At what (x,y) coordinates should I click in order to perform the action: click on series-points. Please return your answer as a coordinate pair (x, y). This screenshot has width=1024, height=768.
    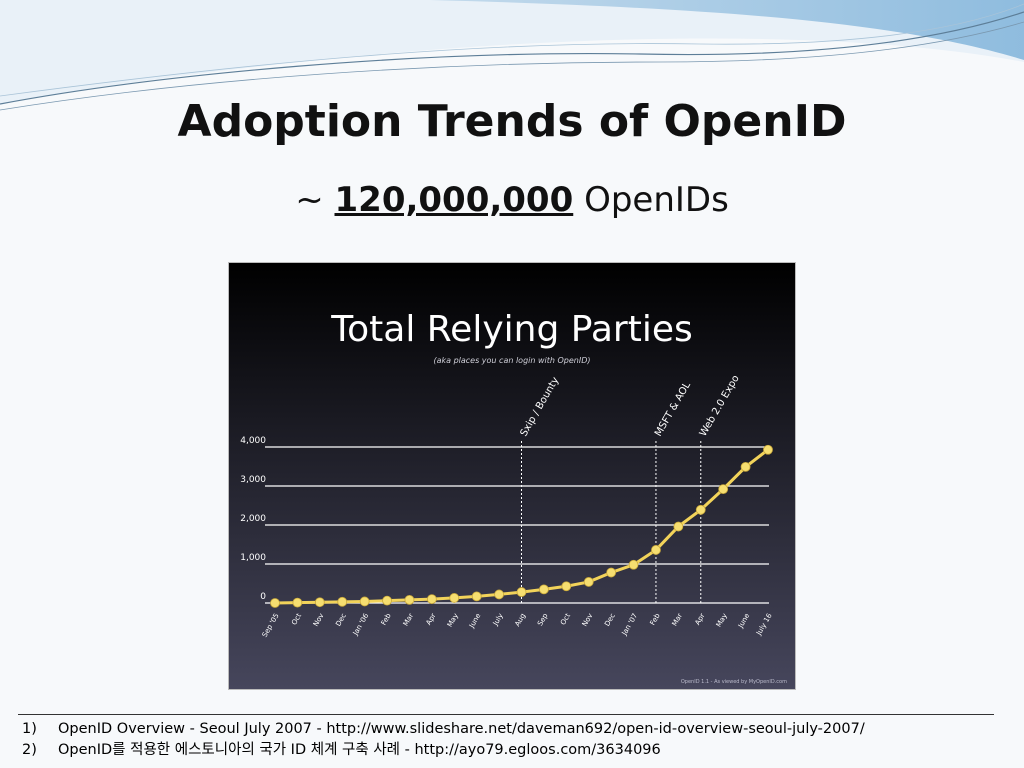
    Looking at the image, I should click on (521, 526).